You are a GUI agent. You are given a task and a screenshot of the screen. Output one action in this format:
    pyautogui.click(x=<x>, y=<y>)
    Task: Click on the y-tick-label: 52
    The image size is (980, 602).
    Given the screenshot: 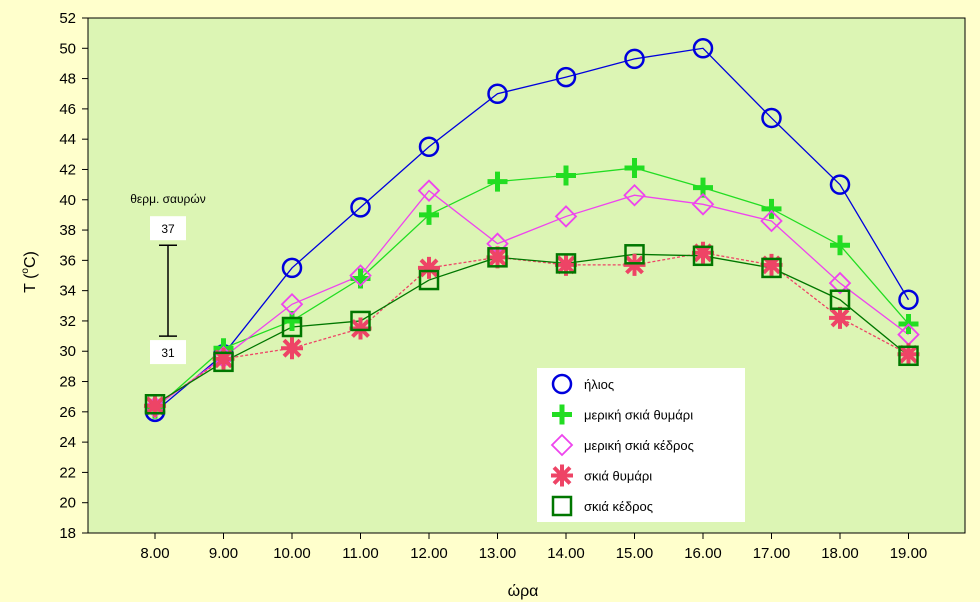 What is the action you would take?
    pyautogui.click(x=67, y=18)
    